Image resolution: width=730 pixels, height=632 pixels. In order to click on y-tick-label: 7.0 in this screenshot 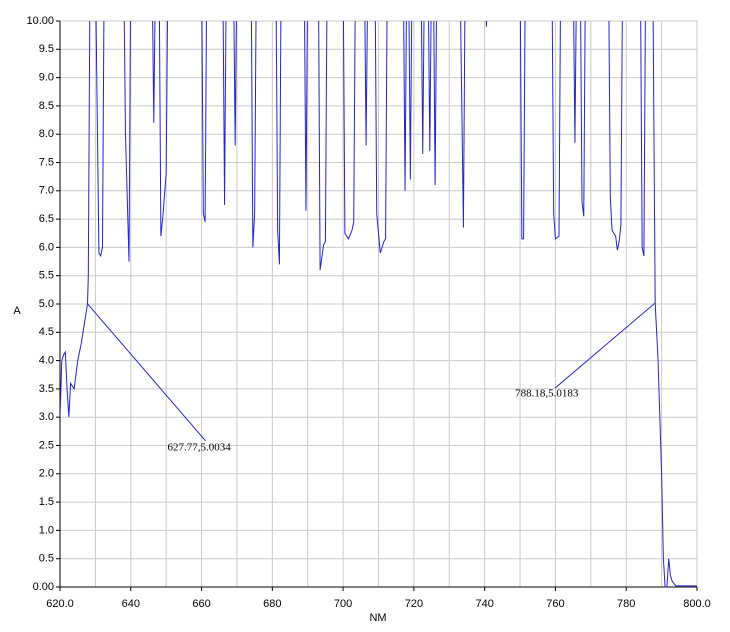, I will do `click(46, 191)`.